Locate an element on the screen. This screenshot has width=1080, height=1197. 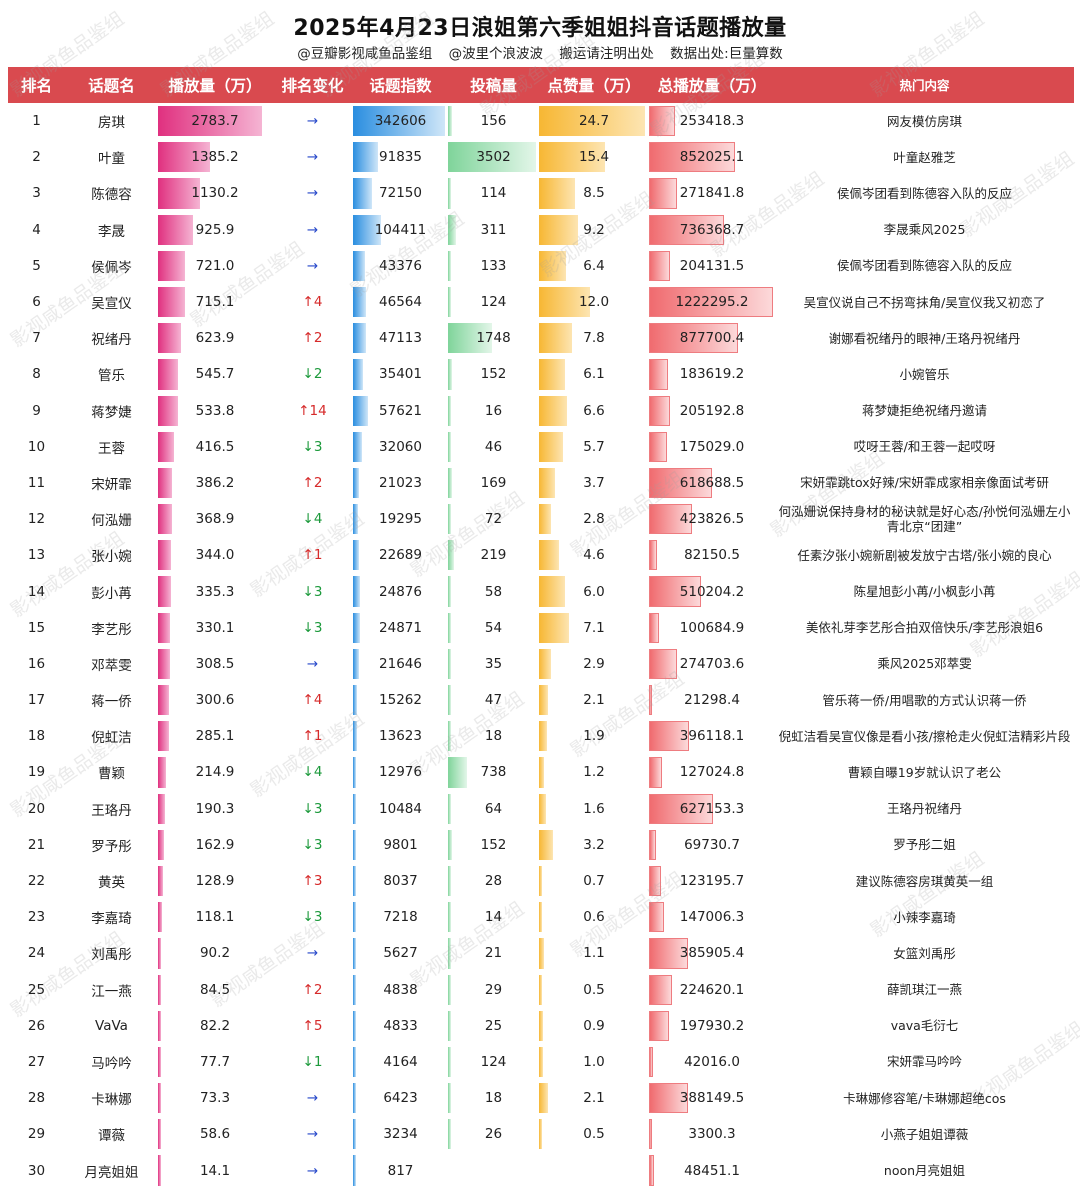
cell-hot-content-value: 乘风2025邓萃雯 is located at coordinates (924, 664).